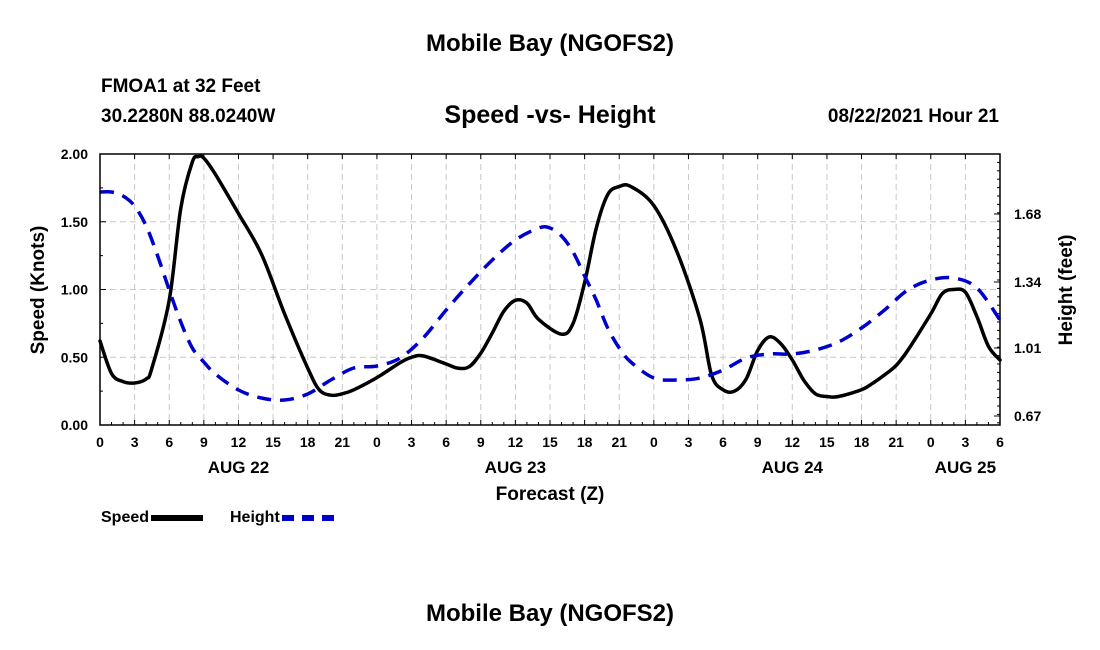 The width and height of the screenshot is (1100, 650). Describe the element at coordinates (238, 467) in the screenshot. I see `x-day-label: AUG 22` at that location.